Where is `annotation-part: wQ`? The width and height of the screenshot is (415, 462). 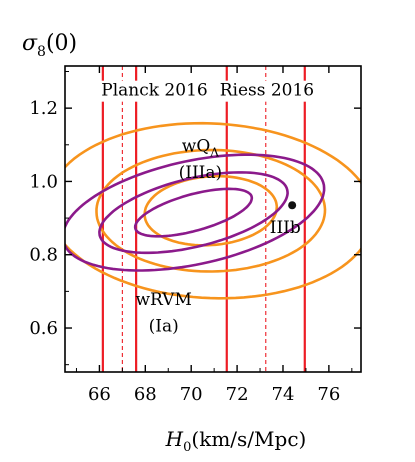
annotation-part: wQ is located at coordinates (196, 146).